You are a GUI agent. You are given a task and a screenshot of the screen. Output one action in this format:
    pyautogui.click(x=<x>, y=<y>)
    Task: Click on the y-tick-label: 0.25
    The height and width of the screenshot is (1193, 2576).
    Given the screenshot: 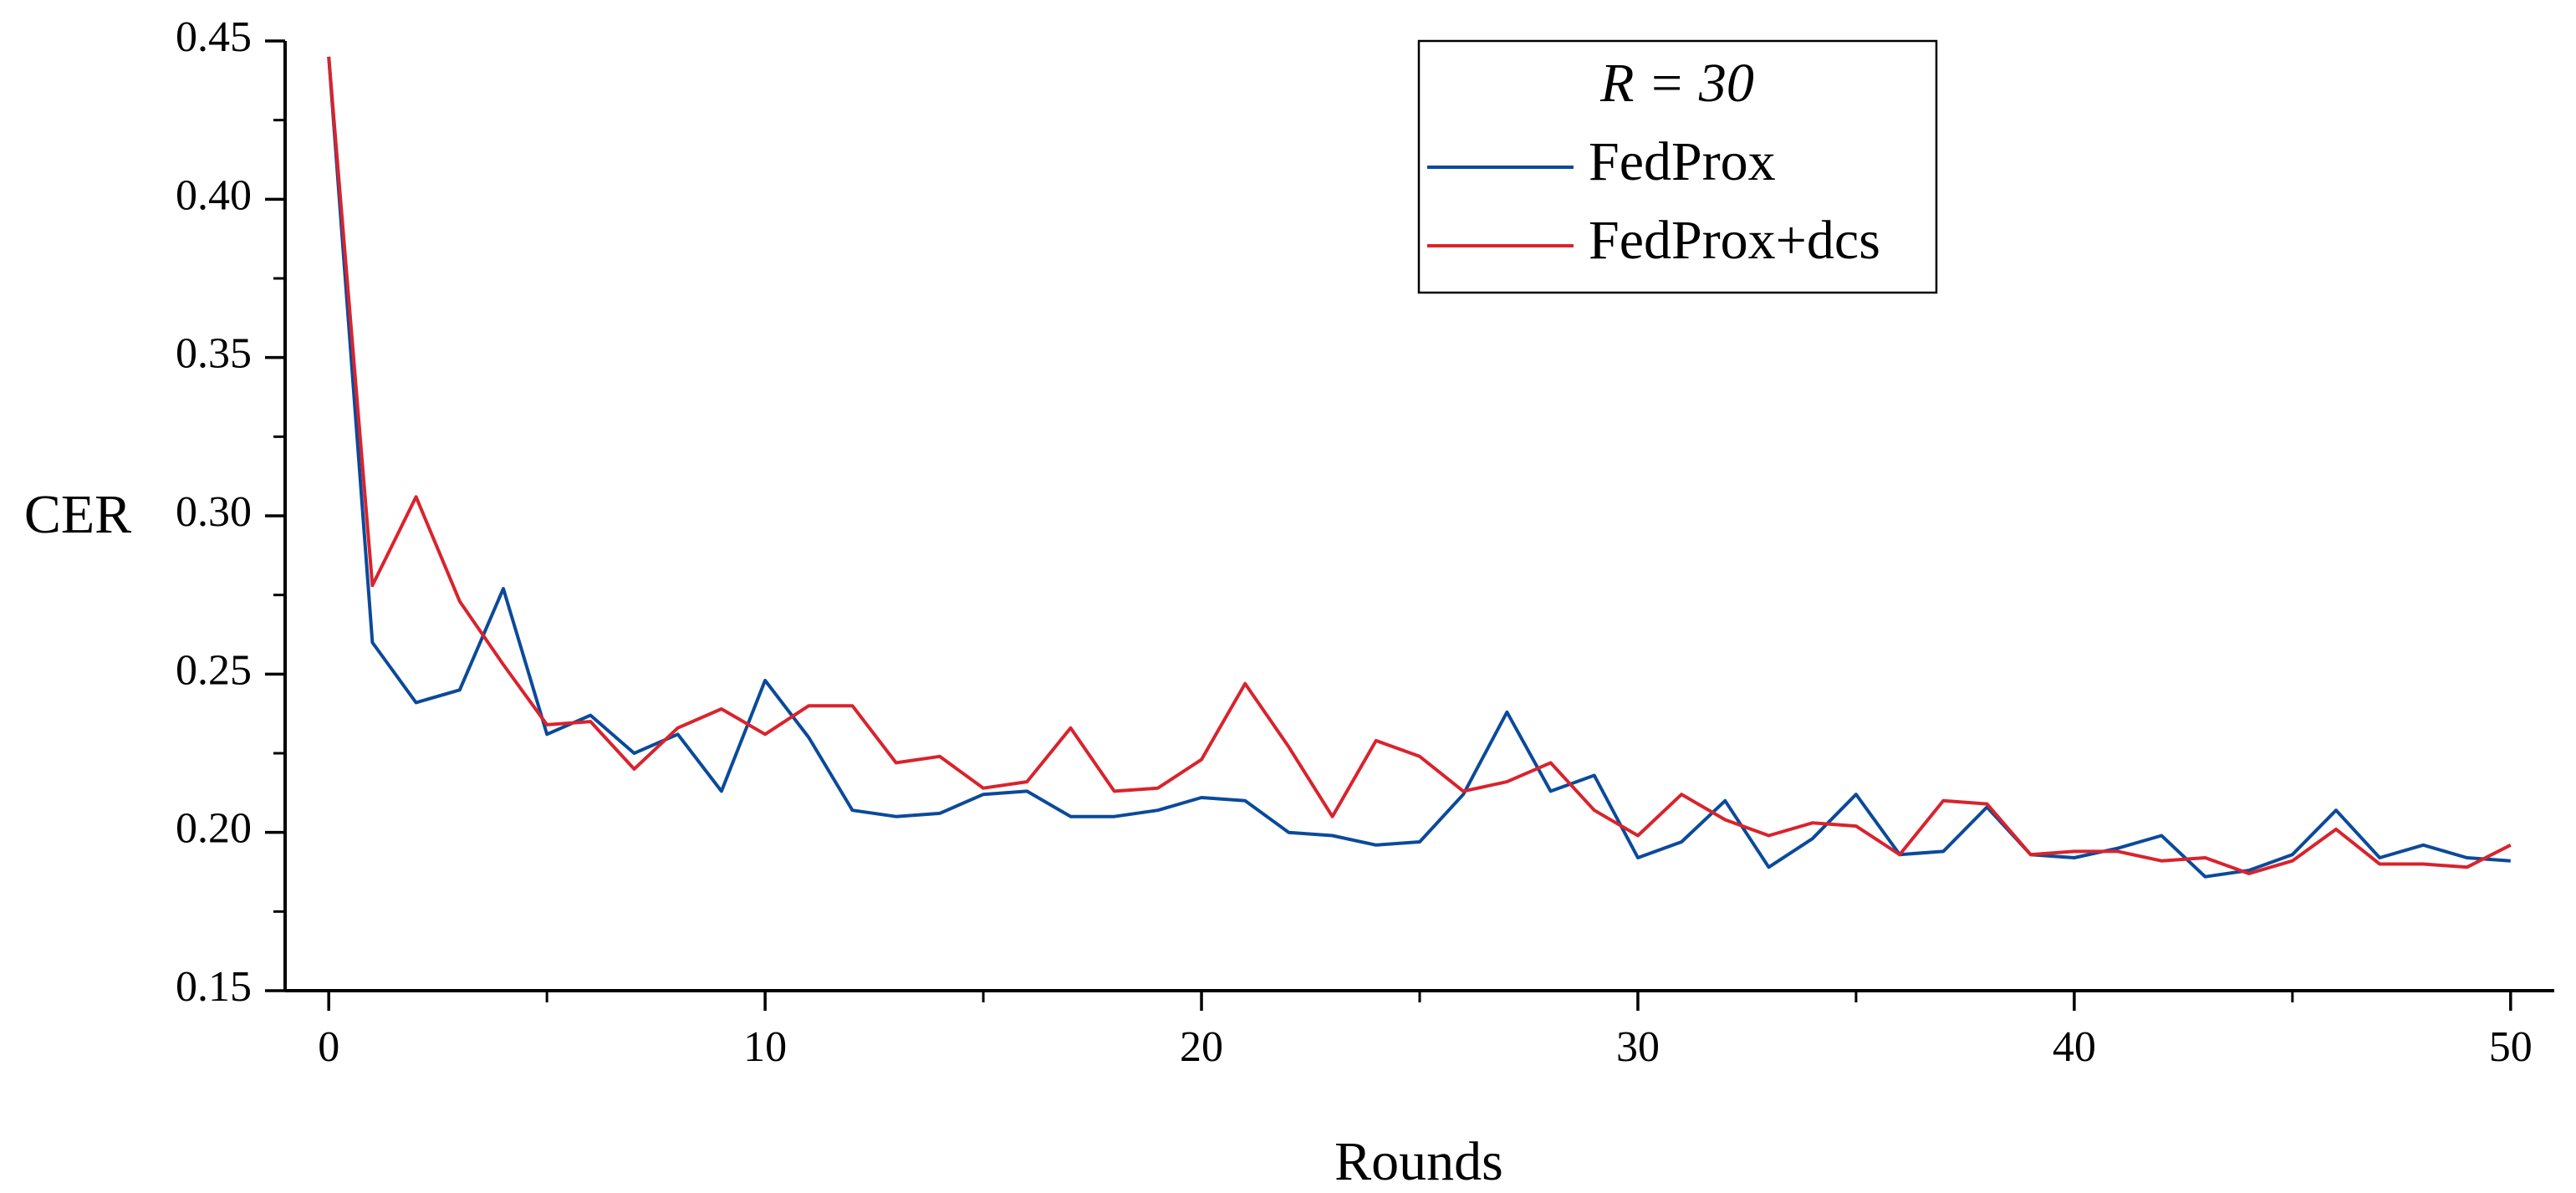 What is the action you would take?
    pyautogui.click(x=214, y=670)
    